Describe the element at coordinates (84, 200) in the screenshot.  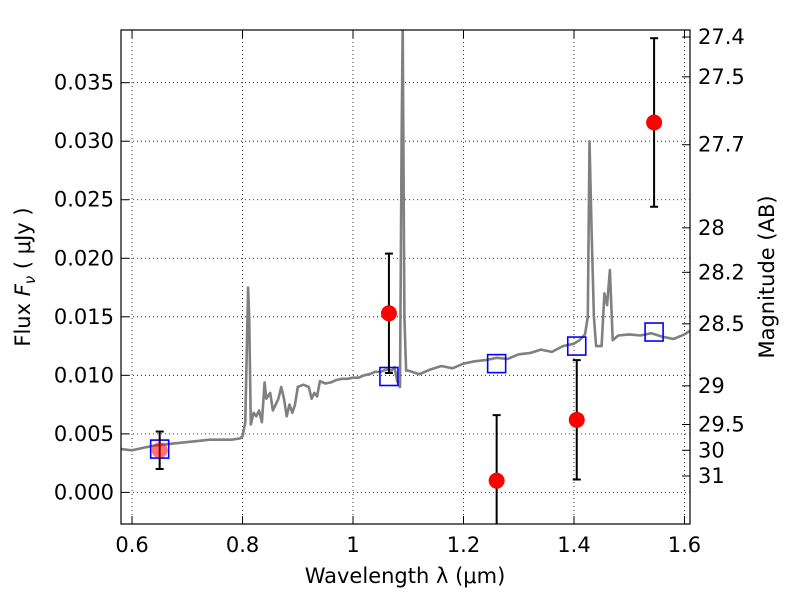
I see `y-tick-label: 0.025` at that location.